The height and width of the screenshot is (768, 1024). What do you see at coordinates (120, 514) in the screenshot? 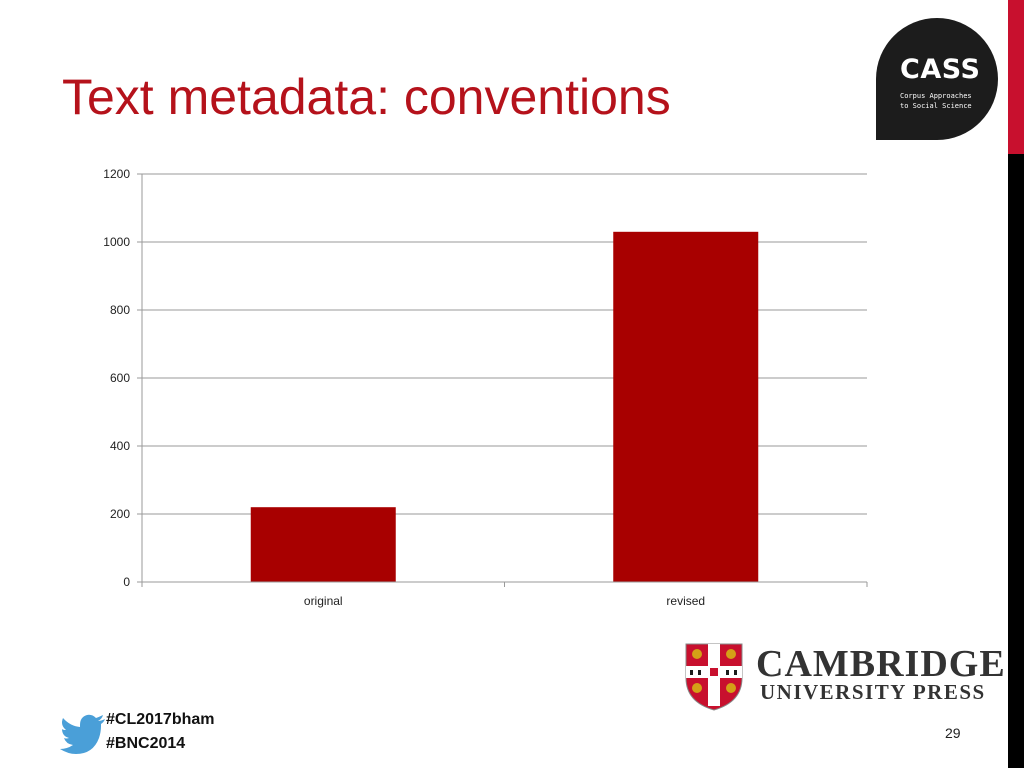
I see `y-tick-label: 200` at bounding box center [120, 514].